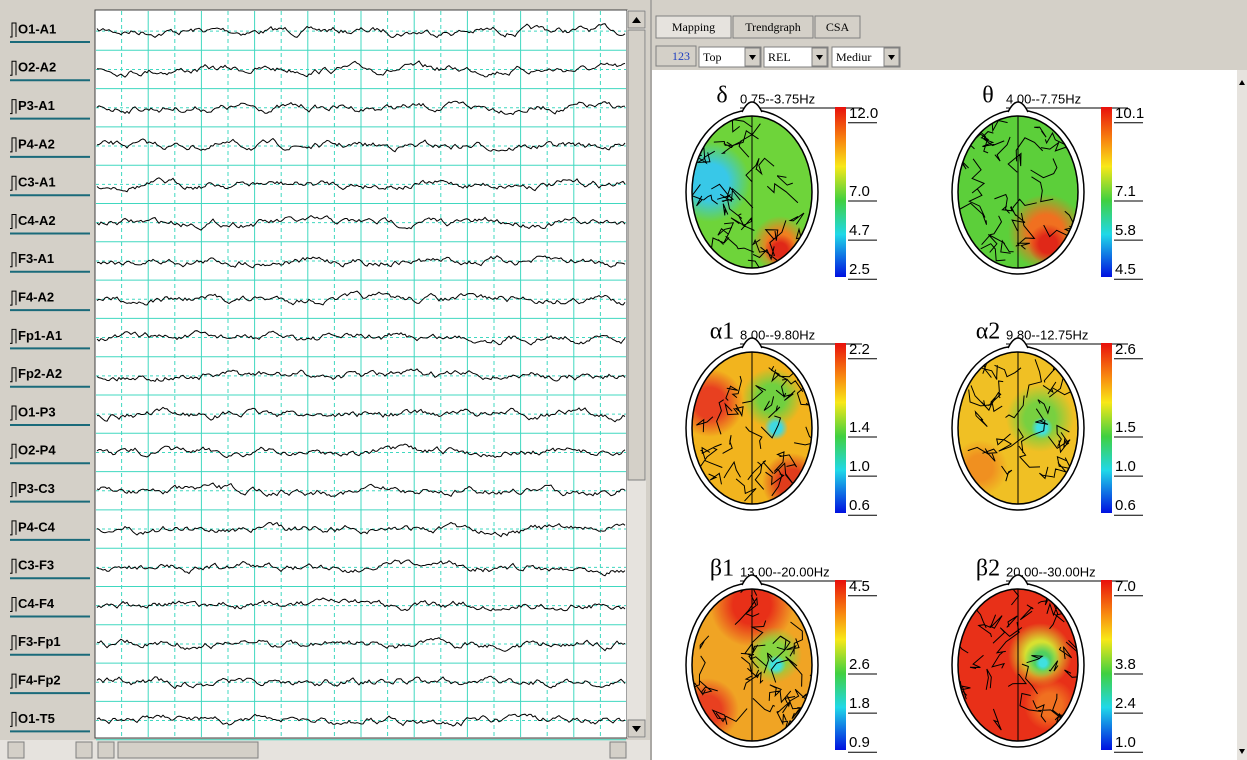 The image size is (1247, 760). Describe the element at coordinates (37, 411) in the screenshot. I see `channel-label: O1-P3` at that location.